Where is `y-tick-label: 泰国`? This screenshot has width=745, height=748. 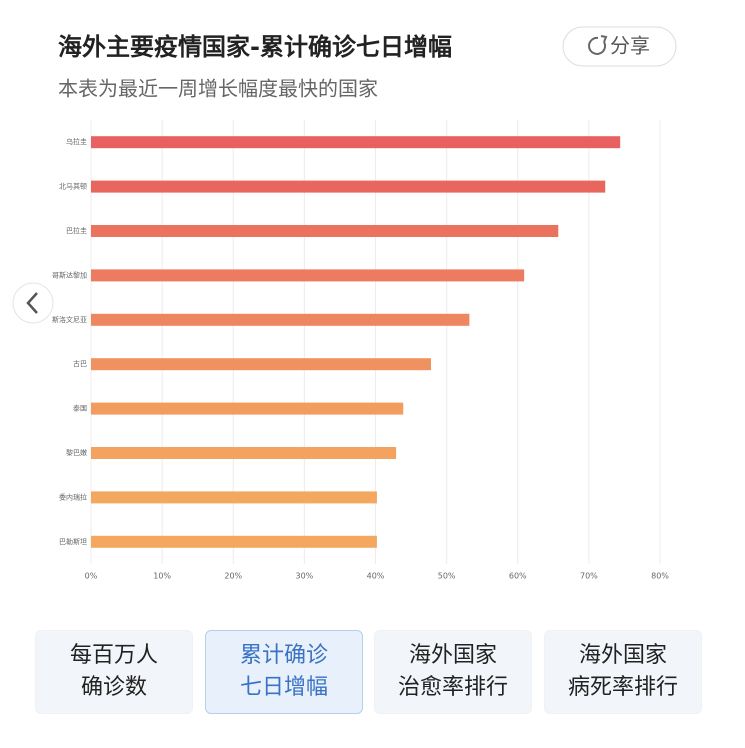 y-tick-label: 泰国 is located at coordinates (80, 408).